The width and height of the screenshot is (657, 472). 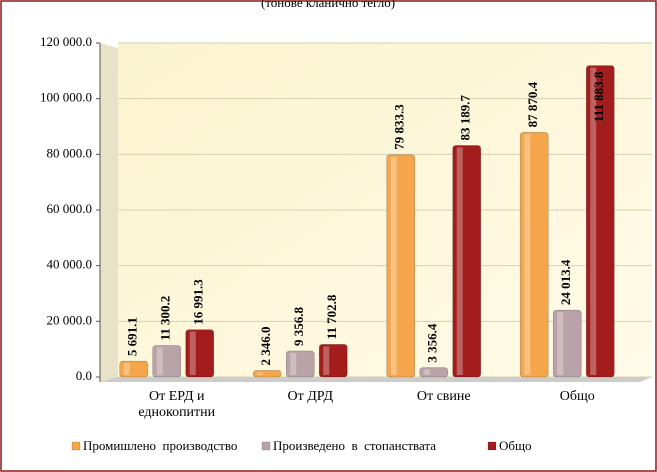 I want to click on y-tick-label: 0.0, so click(x=84, y=375).